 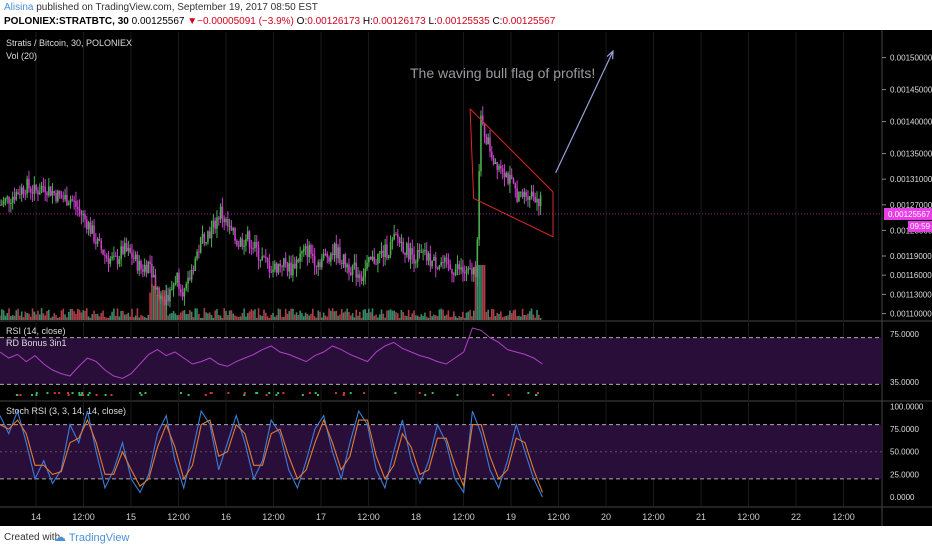 What do you see at coordinates (584, 112) in the screenshot?
I see `arrow-line` at bounding box center [584, 112].